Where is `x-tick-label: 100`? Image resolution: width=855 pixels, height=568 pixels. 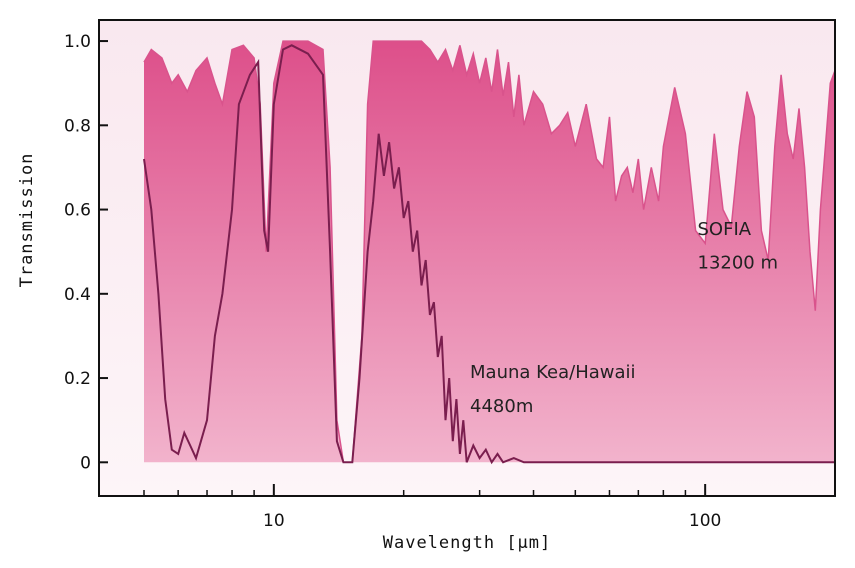
x-tick-label: 100 is located at coordinates (705, 521).